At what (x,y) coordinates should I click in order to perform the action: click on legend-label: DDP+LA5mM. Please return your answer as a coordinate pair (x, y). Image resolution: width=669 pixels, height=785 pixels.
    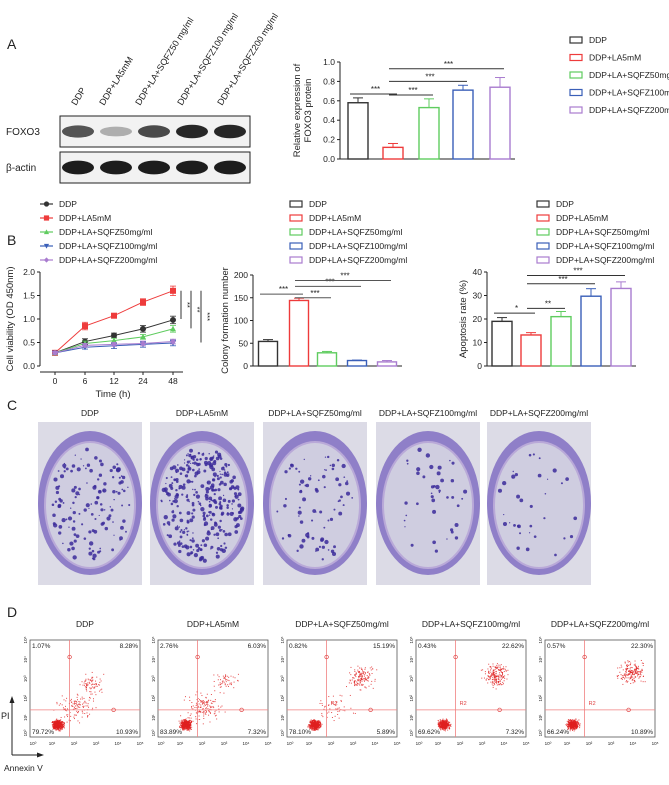
    Looking at the image, I should click on (335, 218).